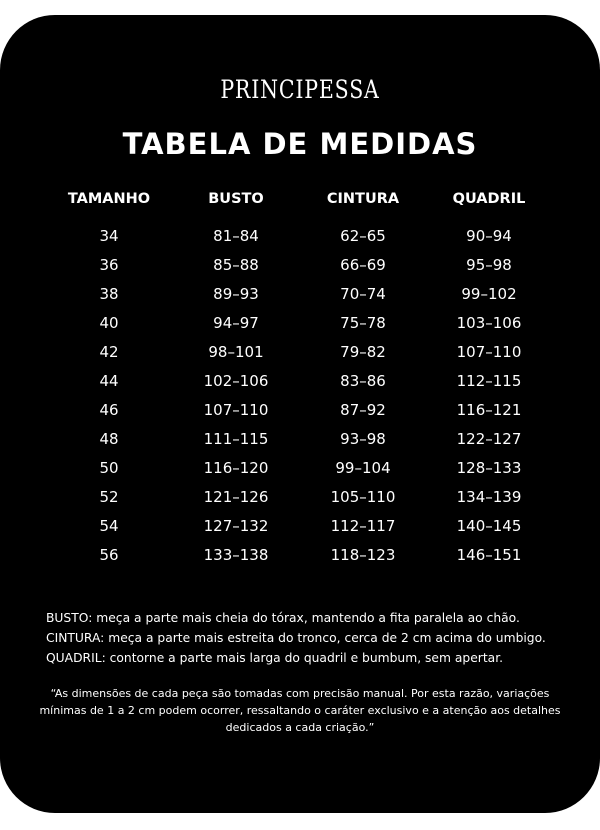 The width and height of the screenshot is (600, 830). What do you see at coordinates (363, 497) in the screenshot?
I see `table-cell: 105–110` at bounding box center [363, 497].